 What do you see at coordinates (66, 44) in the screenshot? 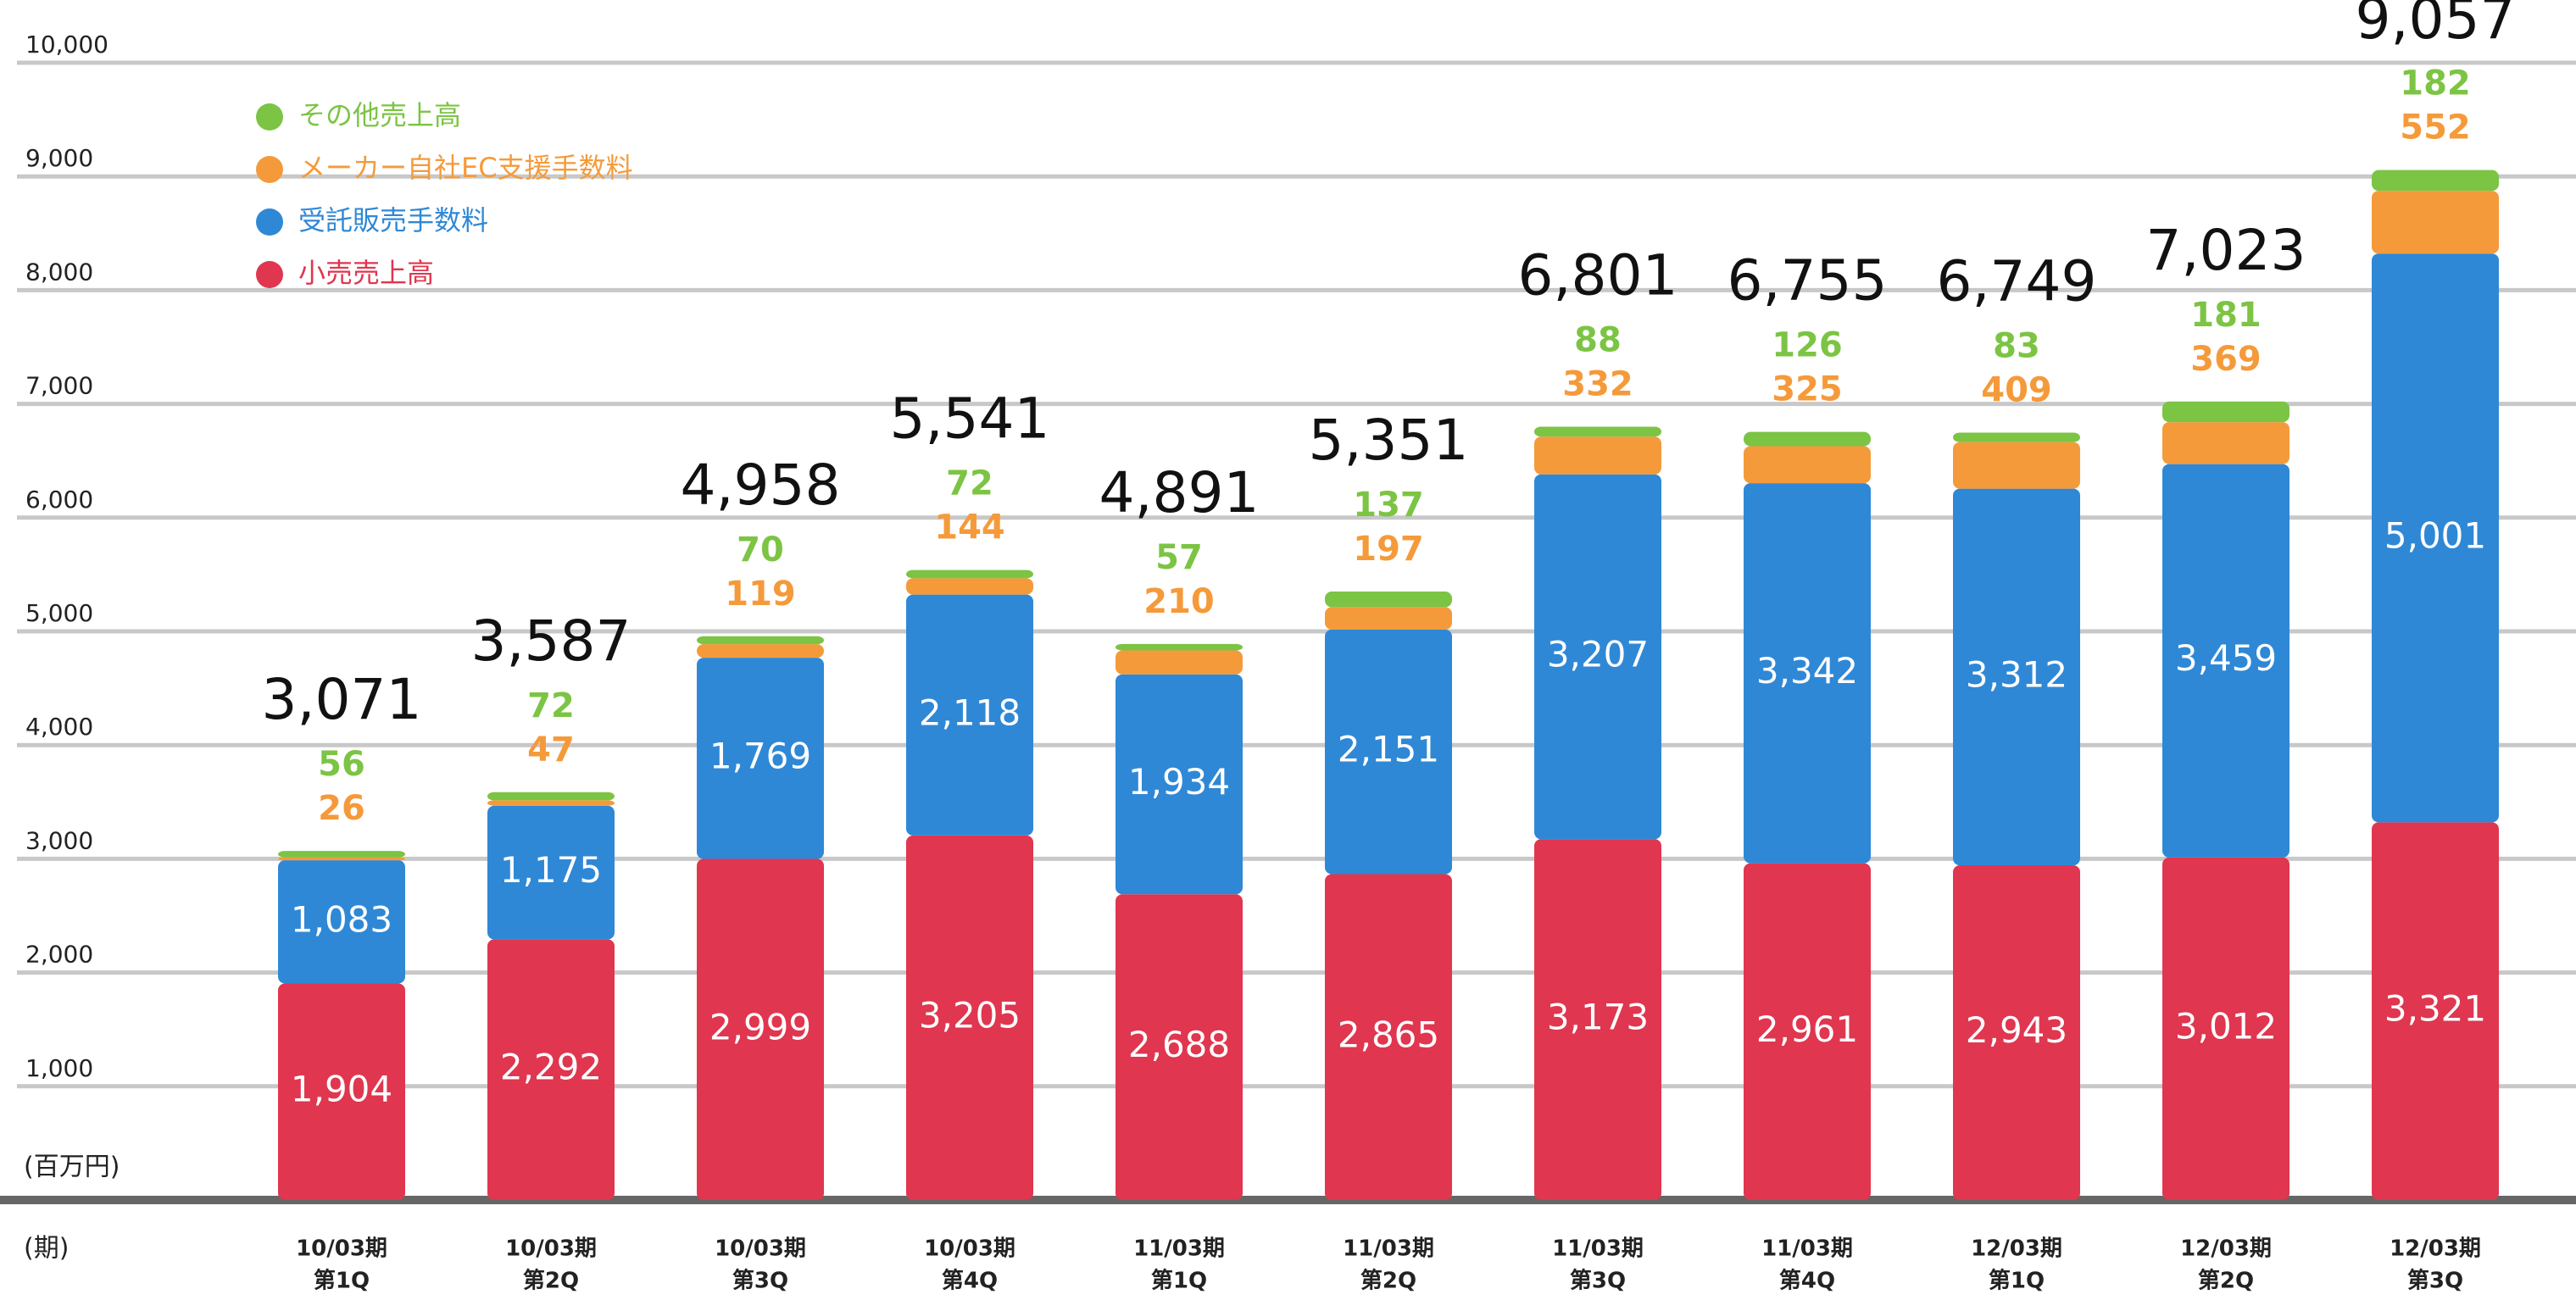
I see `y-tick-label: 10,000` at bounding box center [66, 44].